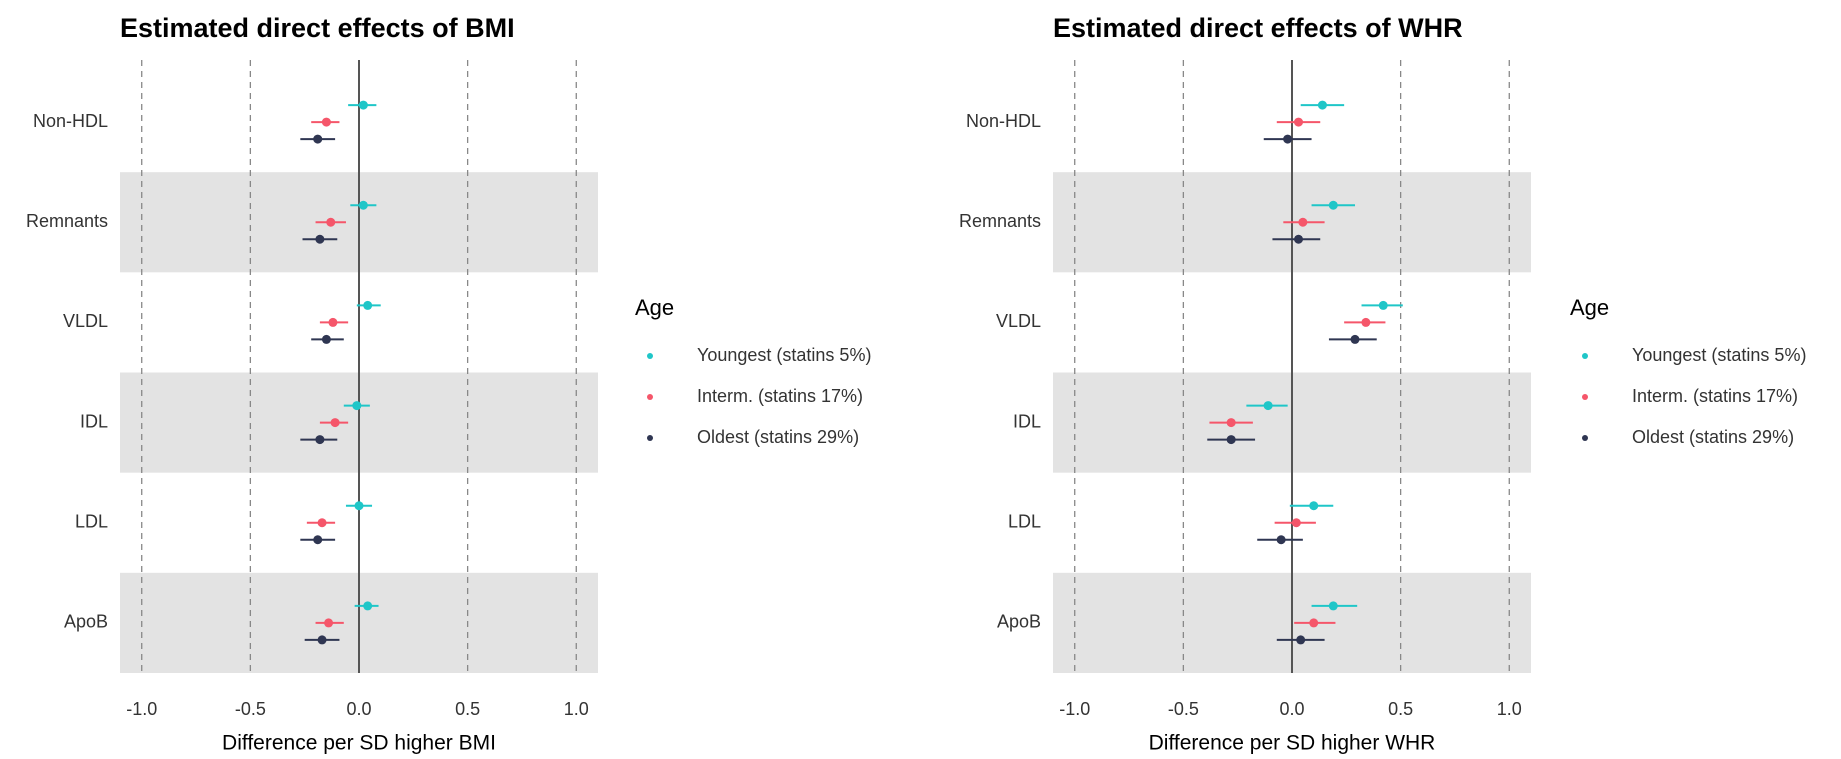  I want to click on chart-title: Estimated direct effects of BMI, so click(317, 28).